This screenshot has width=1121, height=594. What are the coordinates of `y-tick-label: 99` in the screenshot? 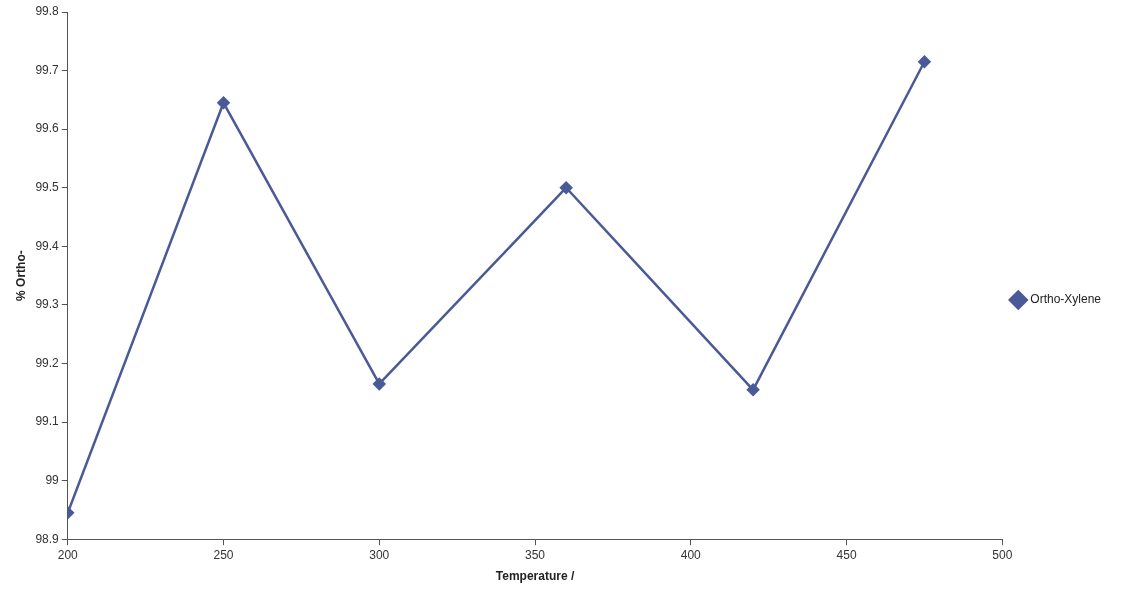 It's located at (52, 479).